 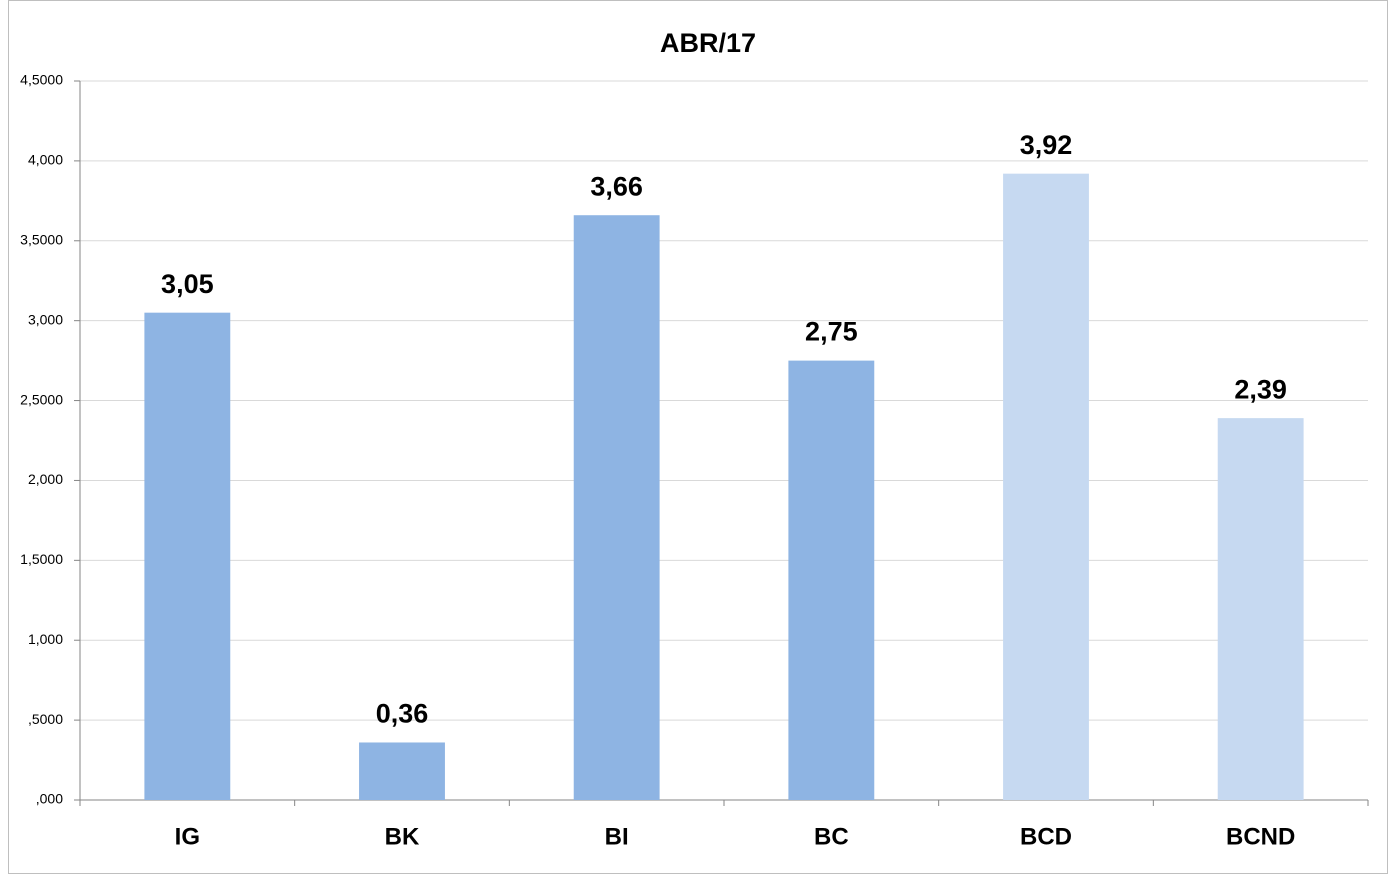 What do you see at coordinates (45, 160) in the screenshot?
I see `y-tick-label: 4,000` at bounding box center [45, 160].